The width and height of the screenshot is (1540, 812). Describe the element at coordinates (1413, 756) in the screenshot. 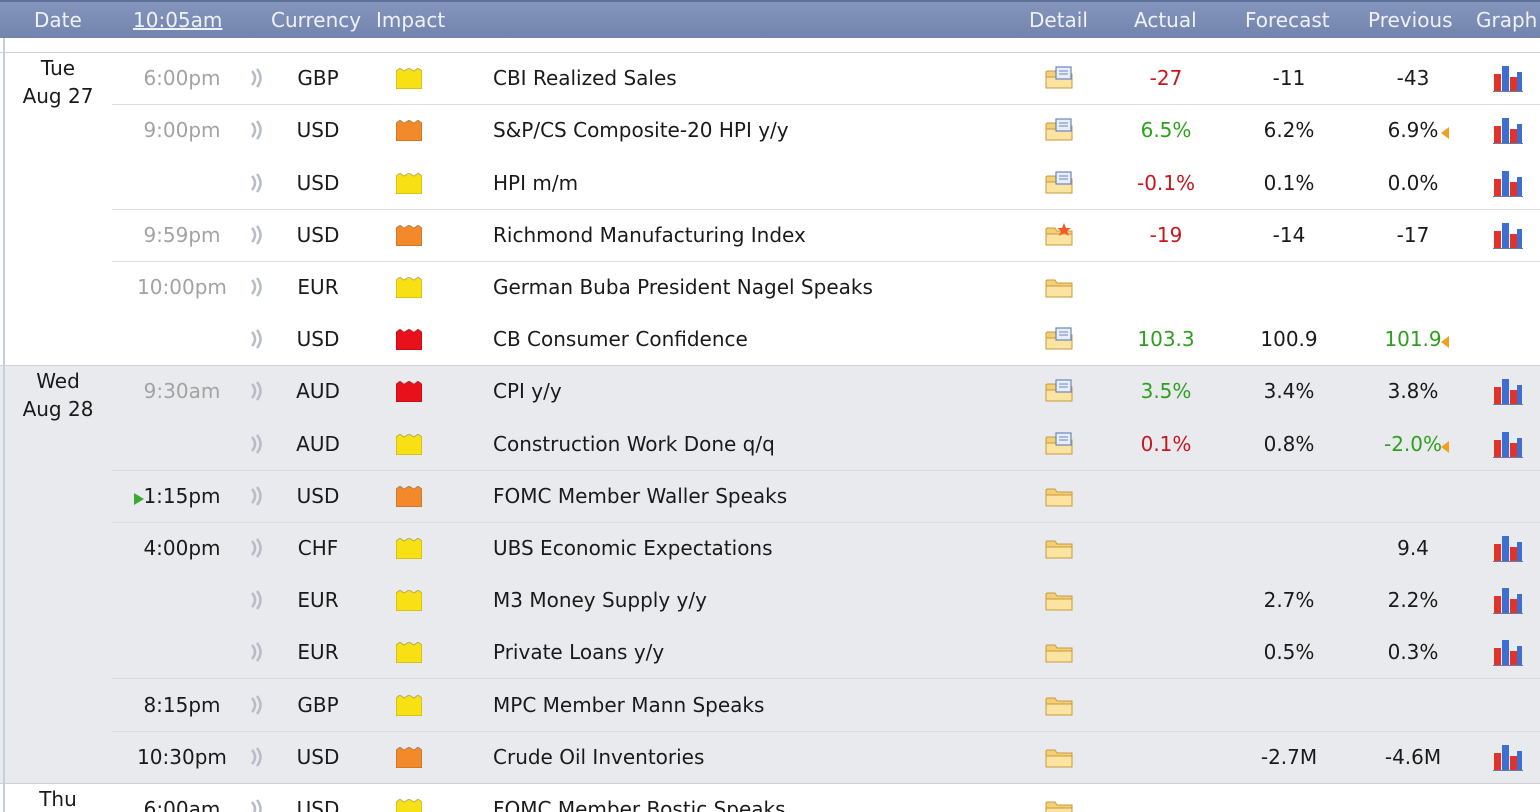

I see `previous: -4.6M` at that location.